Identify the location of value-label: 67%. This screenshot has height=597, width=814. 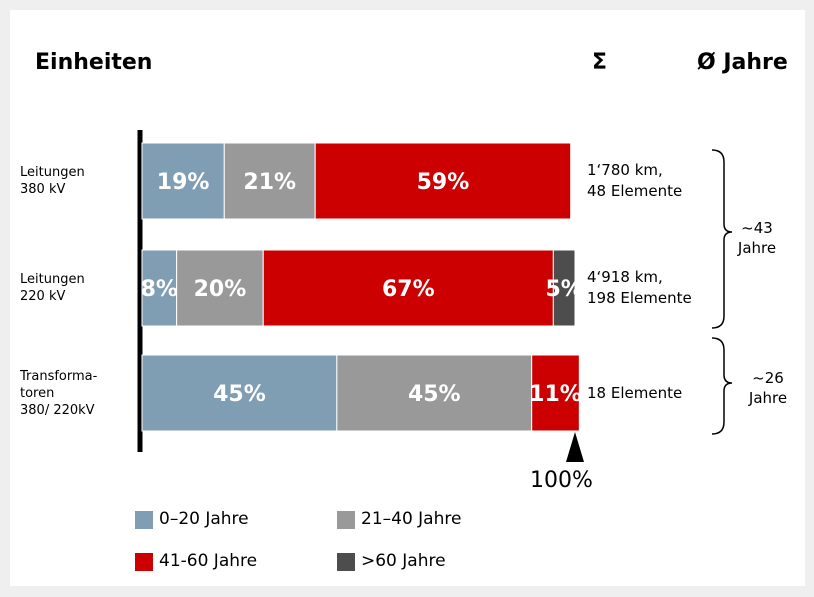
(408, 289).